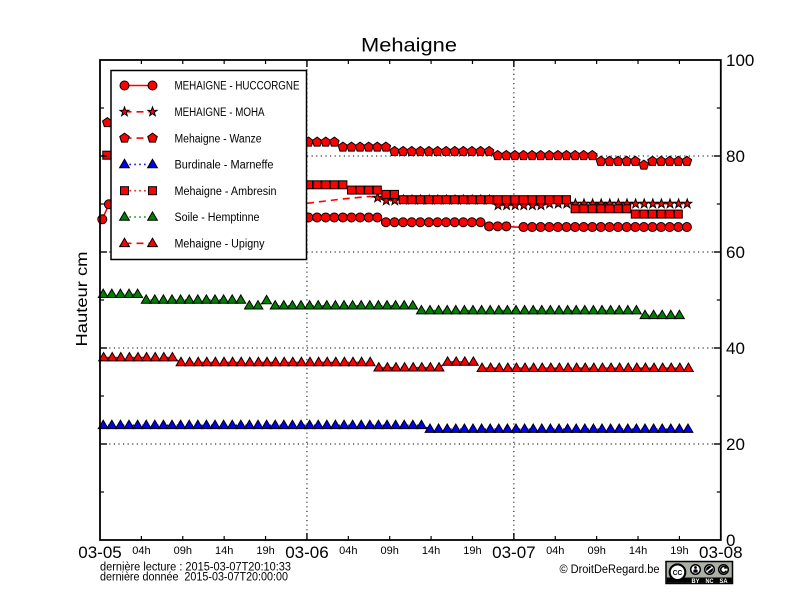 The height and width of the screenshot is (600, 800). What do you see at coordinates (678, 572) in the screenshot?
I see `svg-text: CC` at bounding box center [678, 572].